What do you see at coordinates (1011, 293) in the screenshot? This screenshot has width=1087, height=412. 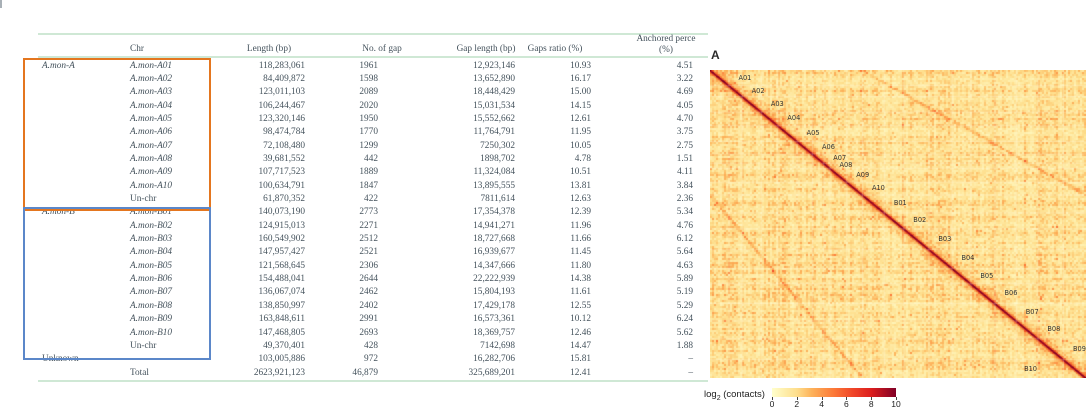 I see `chromosome-label-B06: B06` at bounding box center [1011, 293].